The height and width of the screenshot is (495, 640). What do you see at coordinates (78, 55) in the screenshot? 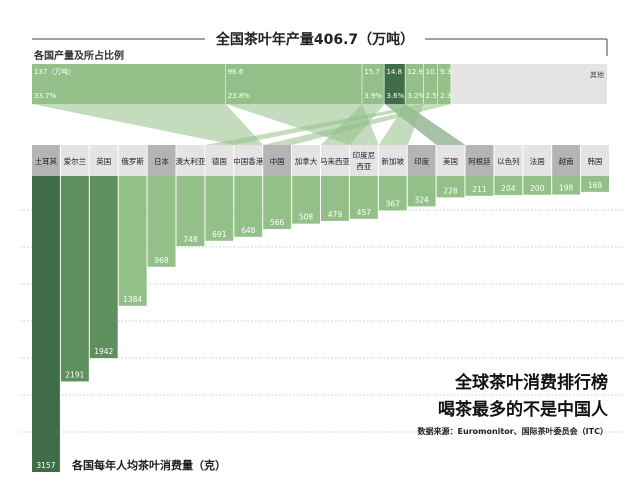
I see `production-subtitle: 各国产量及所占比例` at bounding box center [78, 55].